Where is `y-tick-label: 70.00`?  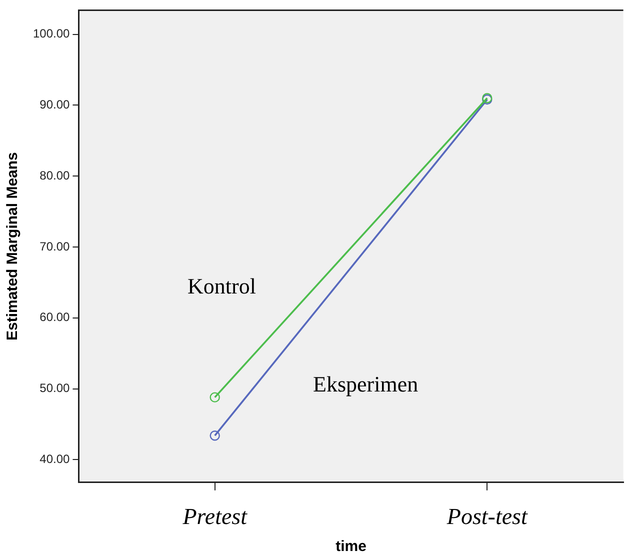
y-tick-label: 70.00 is located at coordinates (55, 246).